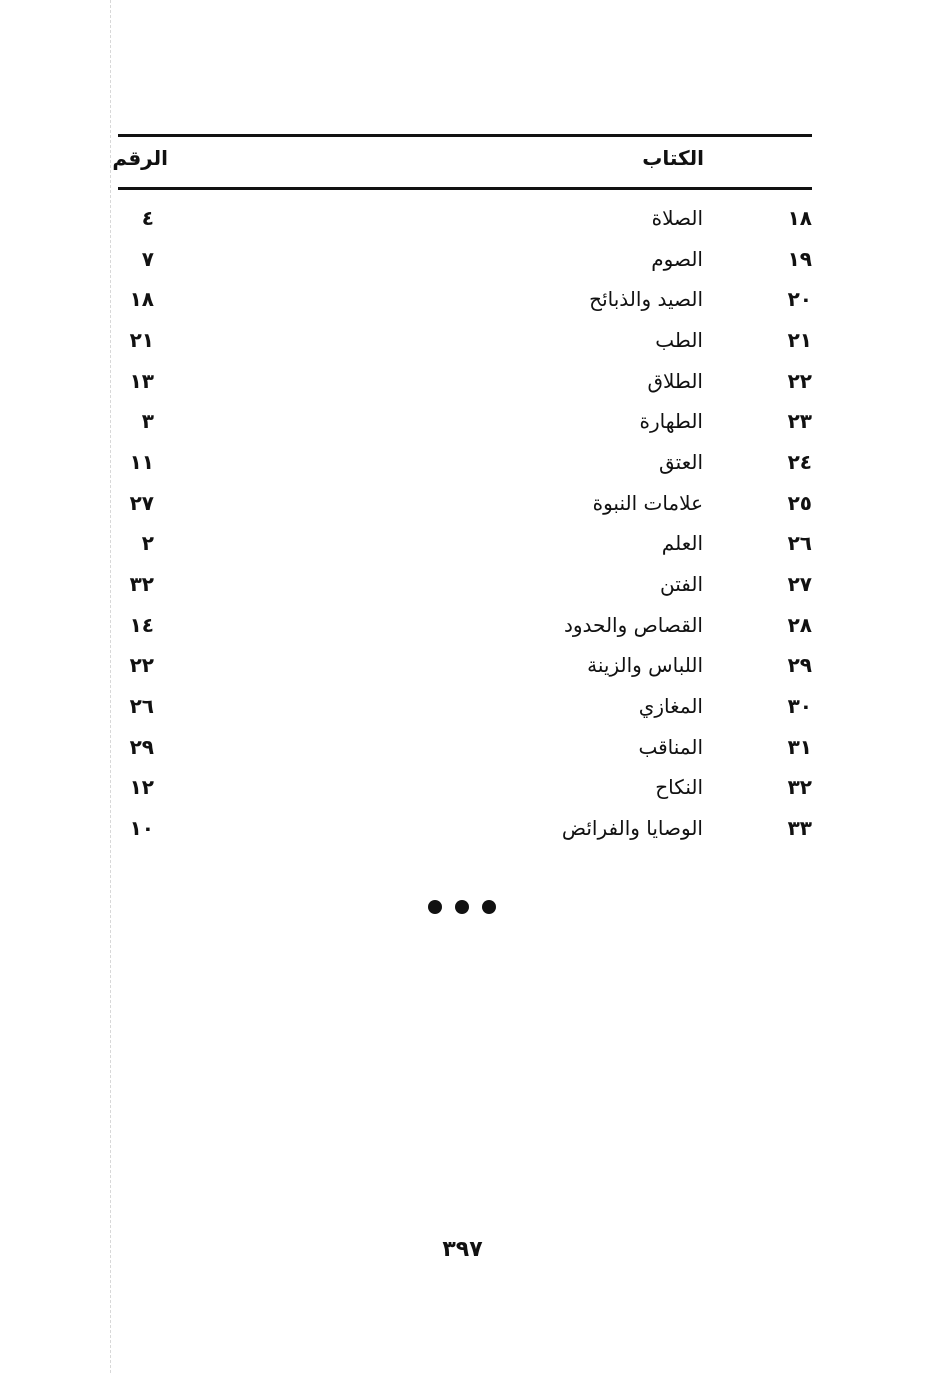 The image size is (937, 1373). Describe the element at coordinates (465, 631) in the screenshot. I see `table-row: ٢٨ القصاص والحدود ١٤` at that location.